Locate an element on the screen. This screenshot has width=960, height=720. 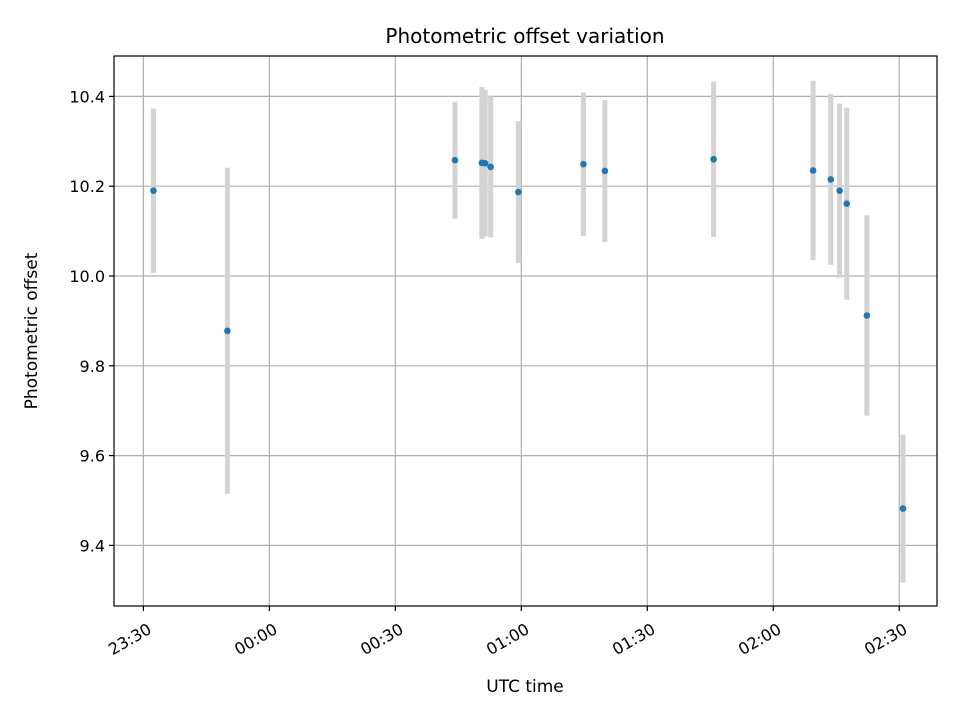
x-tick-label: 02:00 is located at coordinates (759, 639).